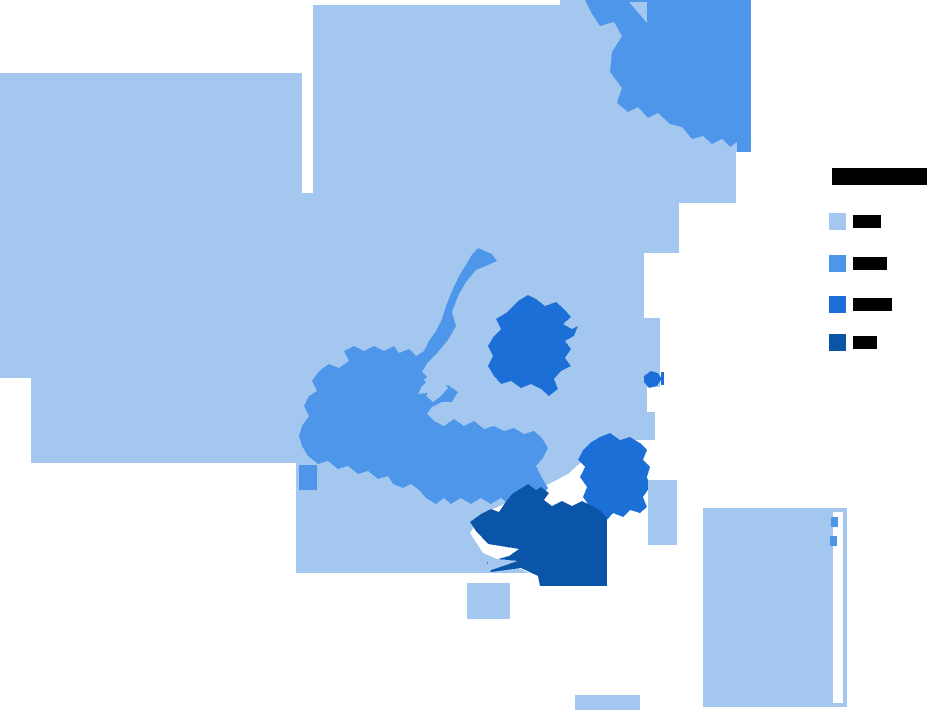  What do you see at coordinates (837, 304) in the screenshot?
I see `legend-swatch-level3` at bounding box center [837, 304].